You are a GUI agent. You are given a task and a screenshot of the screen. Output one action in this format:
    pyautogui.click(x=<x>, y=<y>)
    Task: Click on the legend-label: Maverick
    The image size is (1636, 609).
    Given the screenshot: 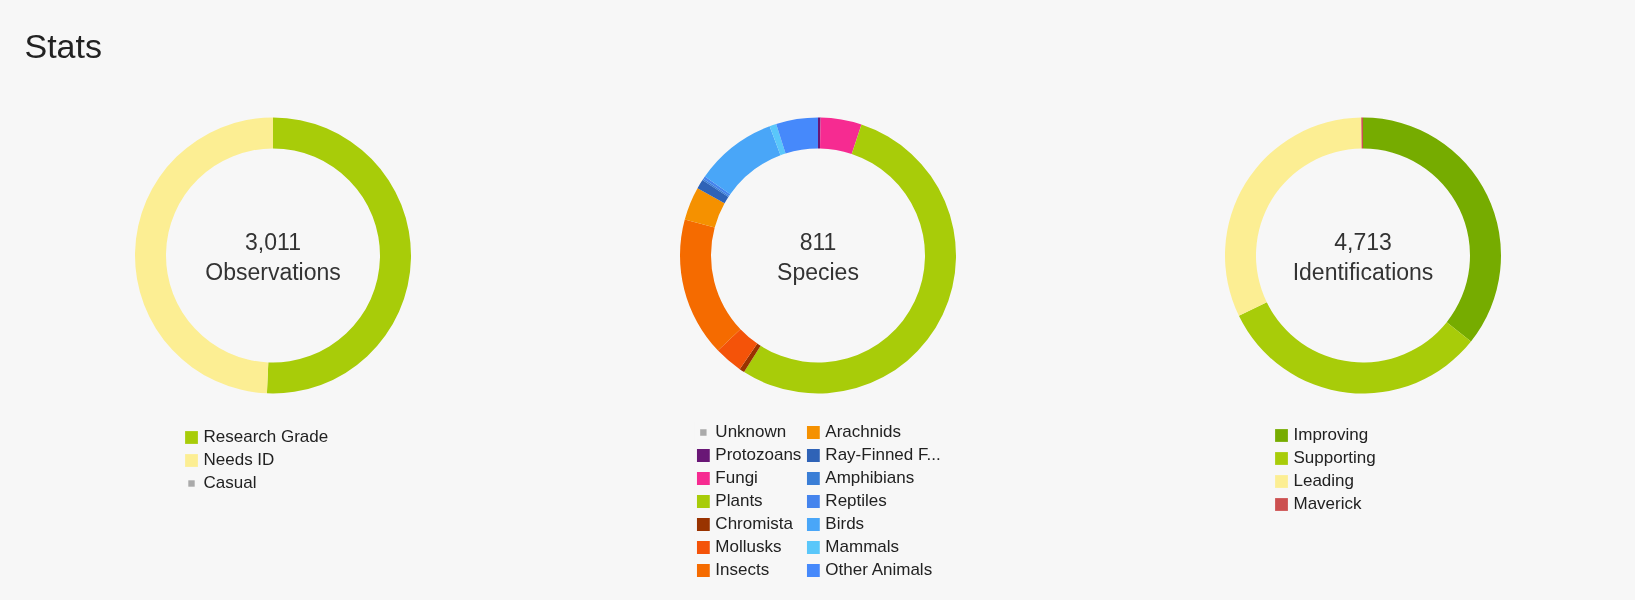 What is the action you would take?
    pyautogui.click(x=1327, y=504)
    